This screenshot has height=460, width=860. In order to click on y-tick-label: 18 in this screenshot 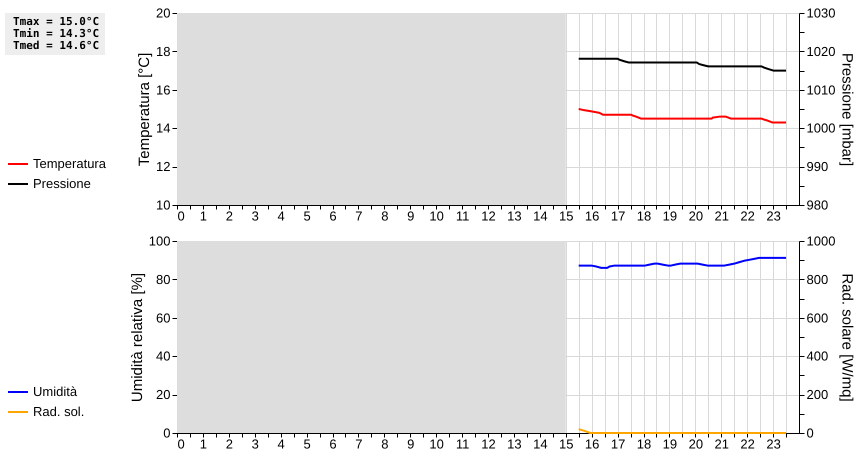, I will do `click(163, 51)`.